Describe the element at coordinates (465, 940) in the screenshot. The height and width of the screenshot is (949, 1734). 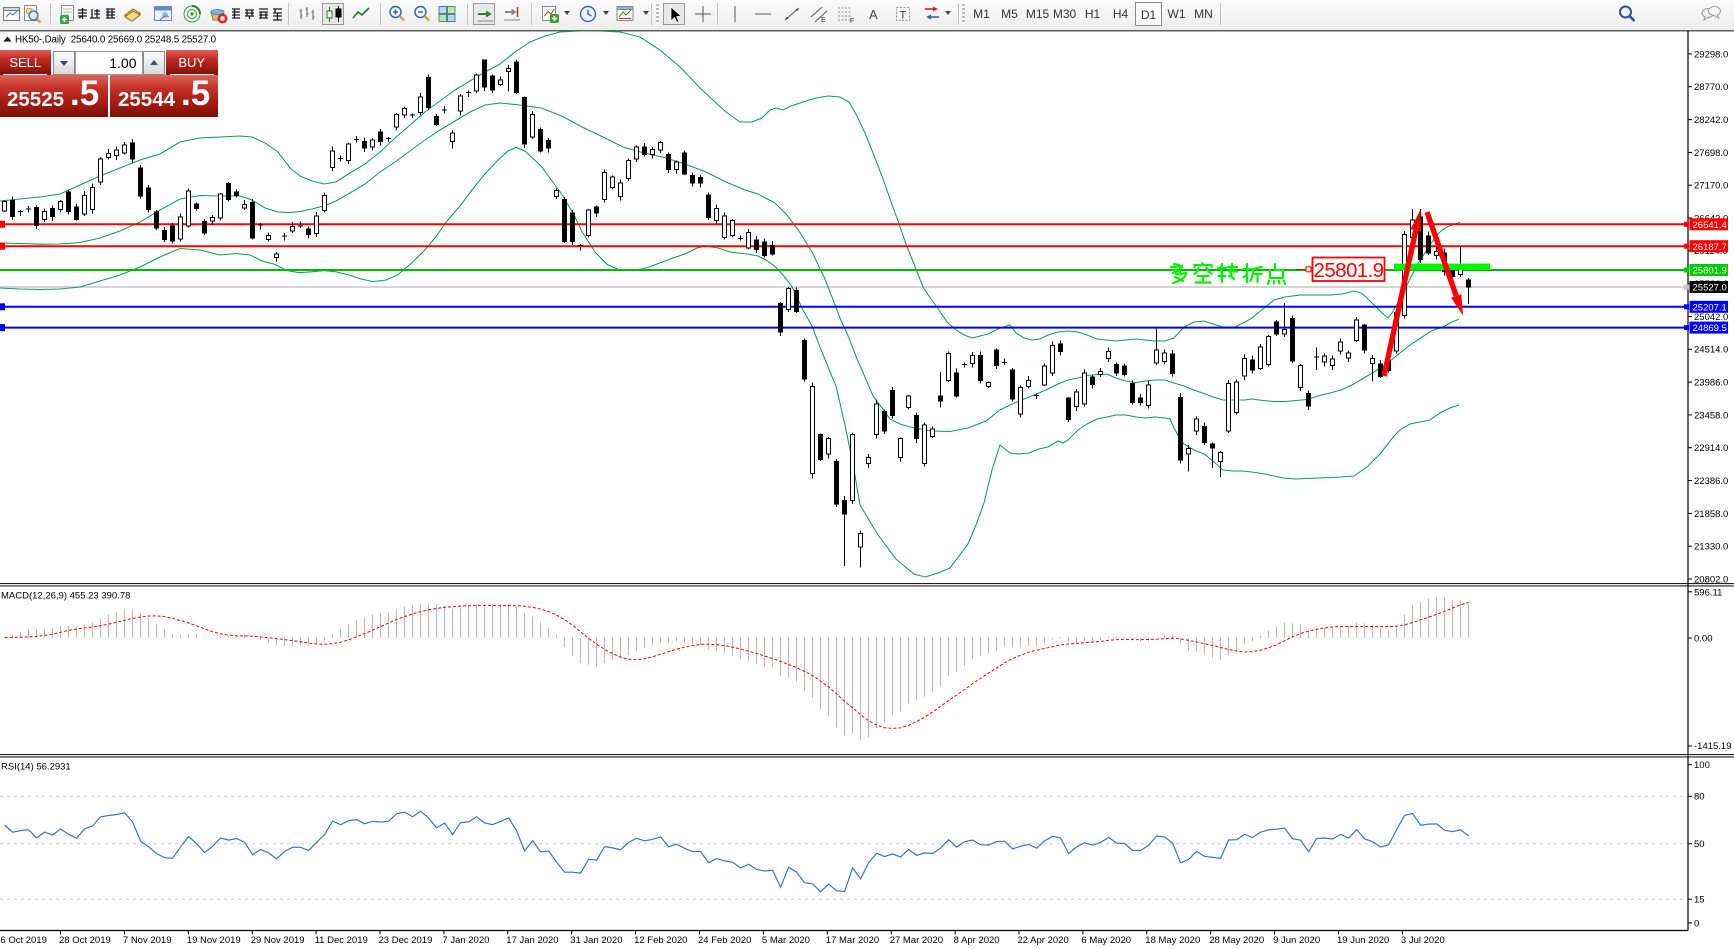
I see `svg-text: 7 Jan 2020` at that location.